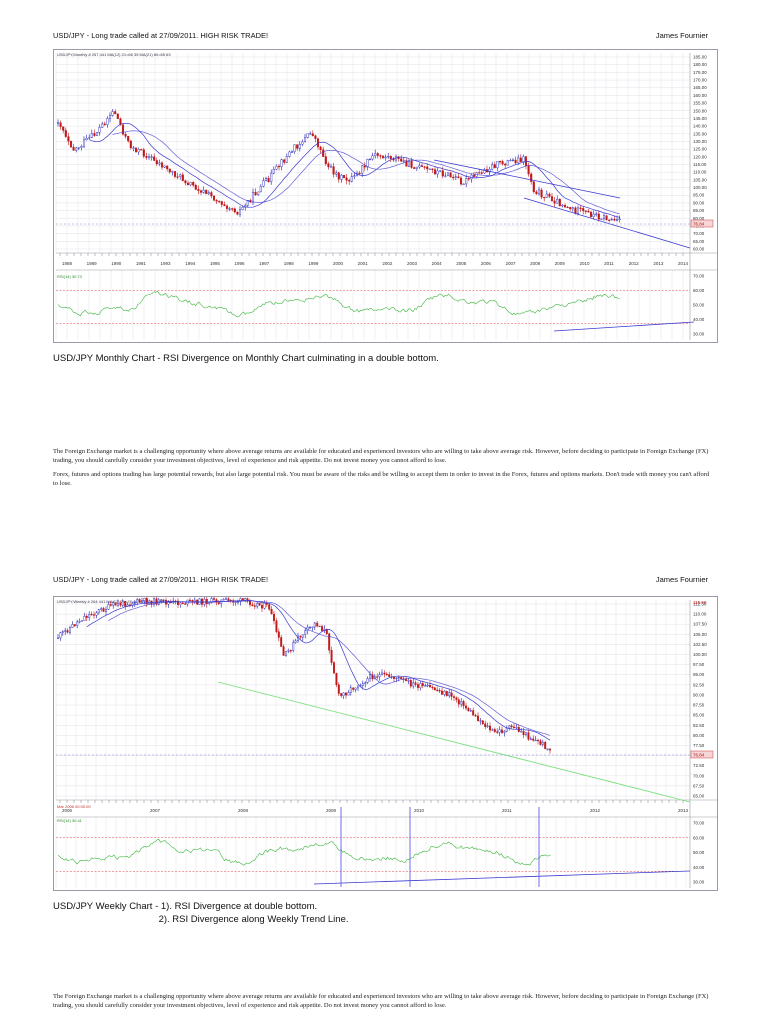  Describe the element at coordinates (699, 823) in the screenshot. I see `c2-rsi-tick: 70.00` at that location.